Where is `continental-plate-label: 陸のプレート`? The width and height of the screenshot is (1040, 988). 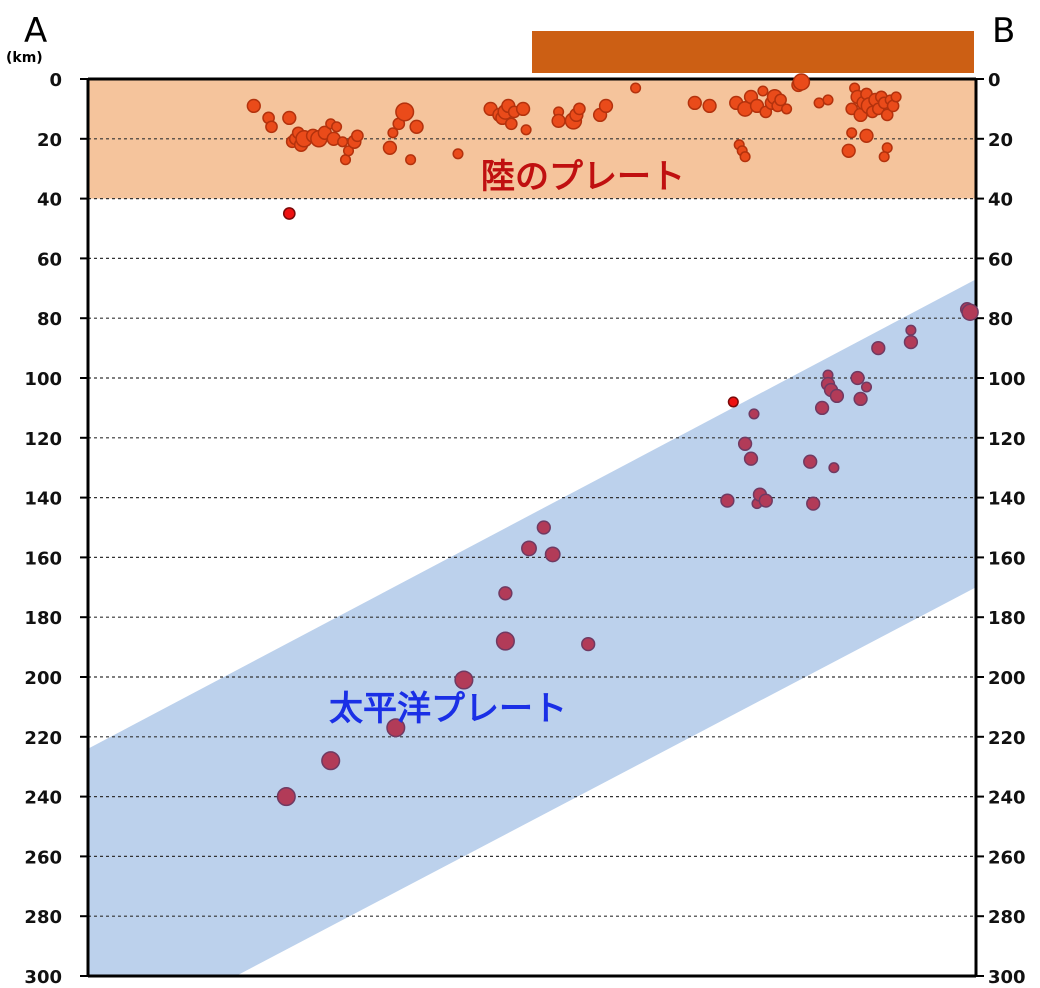 continental-plate-label: 陸のプレート is located at coordinates (583, 177).